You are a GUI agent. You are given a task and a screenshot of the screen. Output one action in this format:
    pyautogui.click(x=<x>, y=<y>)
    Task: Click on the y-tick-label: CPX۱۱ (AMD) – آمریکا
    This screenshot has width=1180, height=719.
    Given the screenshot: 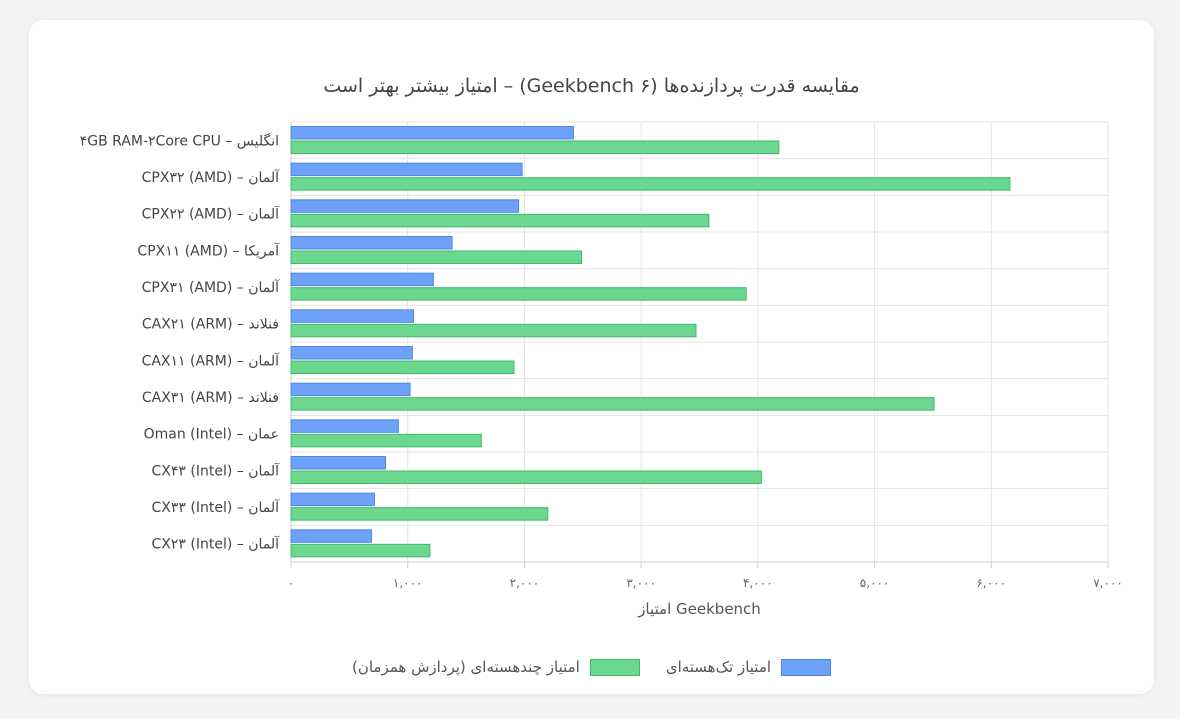 What is the action you would take?
    pyautogui.click(x=208, y=250)
    